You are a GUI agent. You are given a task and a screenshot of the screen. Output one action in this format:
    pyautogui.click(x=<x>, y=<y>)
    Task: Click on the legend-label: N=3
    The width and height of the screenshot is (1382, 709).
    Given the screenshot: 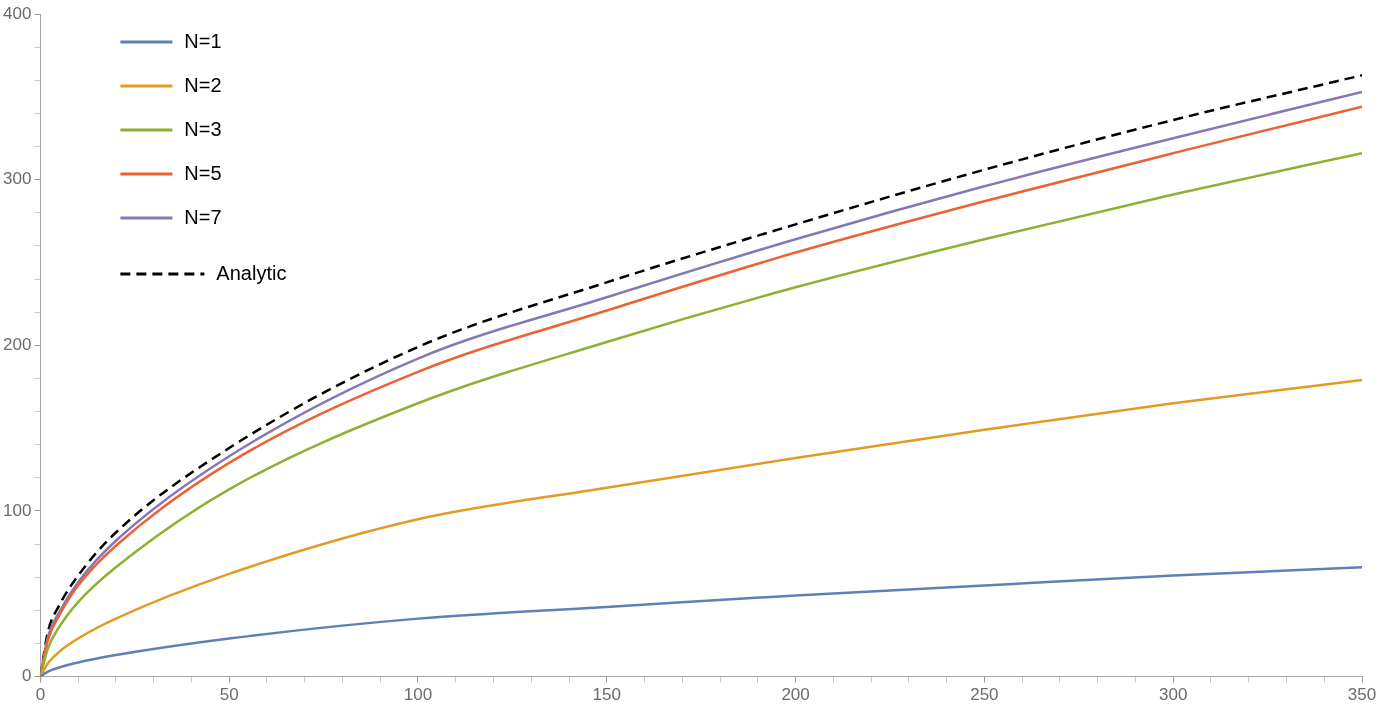 What is the action you would take?
    pyautogui.click(x=203, y=128)
    